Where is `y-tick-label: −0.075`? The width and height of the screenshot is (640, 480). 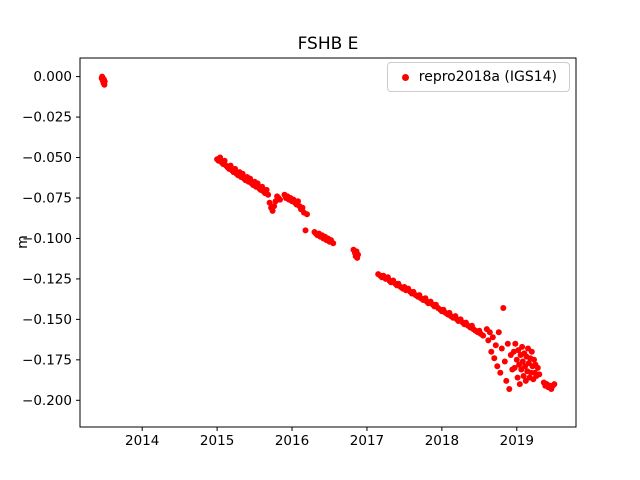 y-tick-label: −0.075 is located at coordinates (47, 198).